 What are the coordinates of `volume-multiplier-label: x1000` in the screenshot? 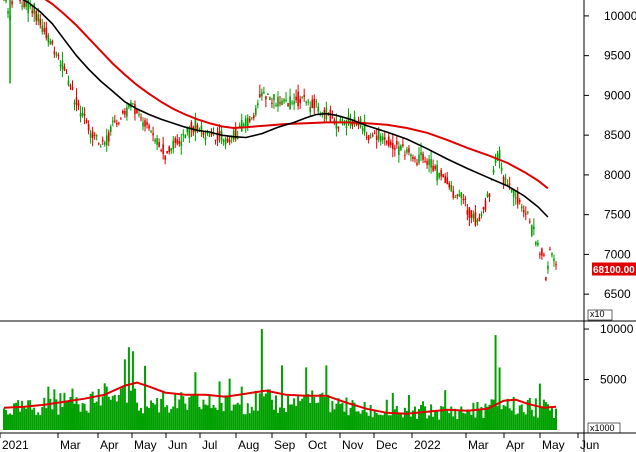 It's located at (602, 428).